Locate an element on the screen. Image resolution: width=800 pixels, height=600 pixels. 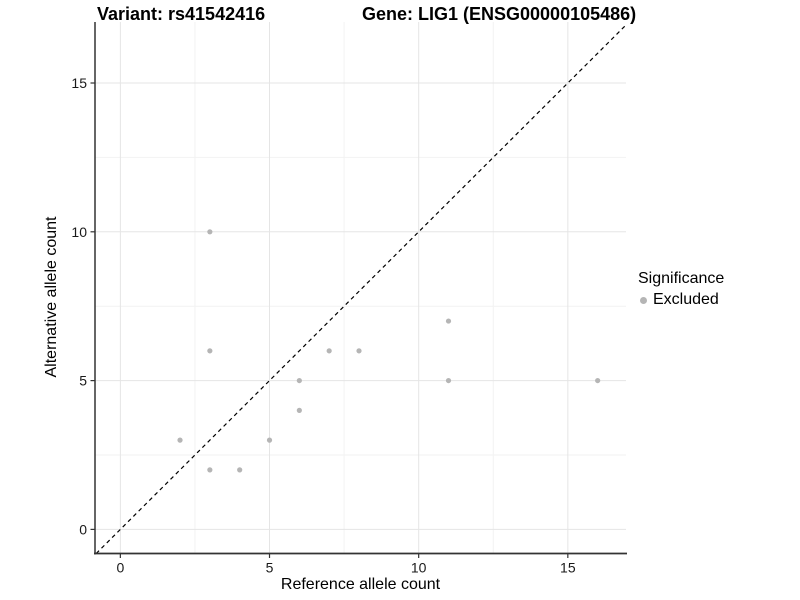
legend: Significance Excluded is located at coordinates (681, 289).